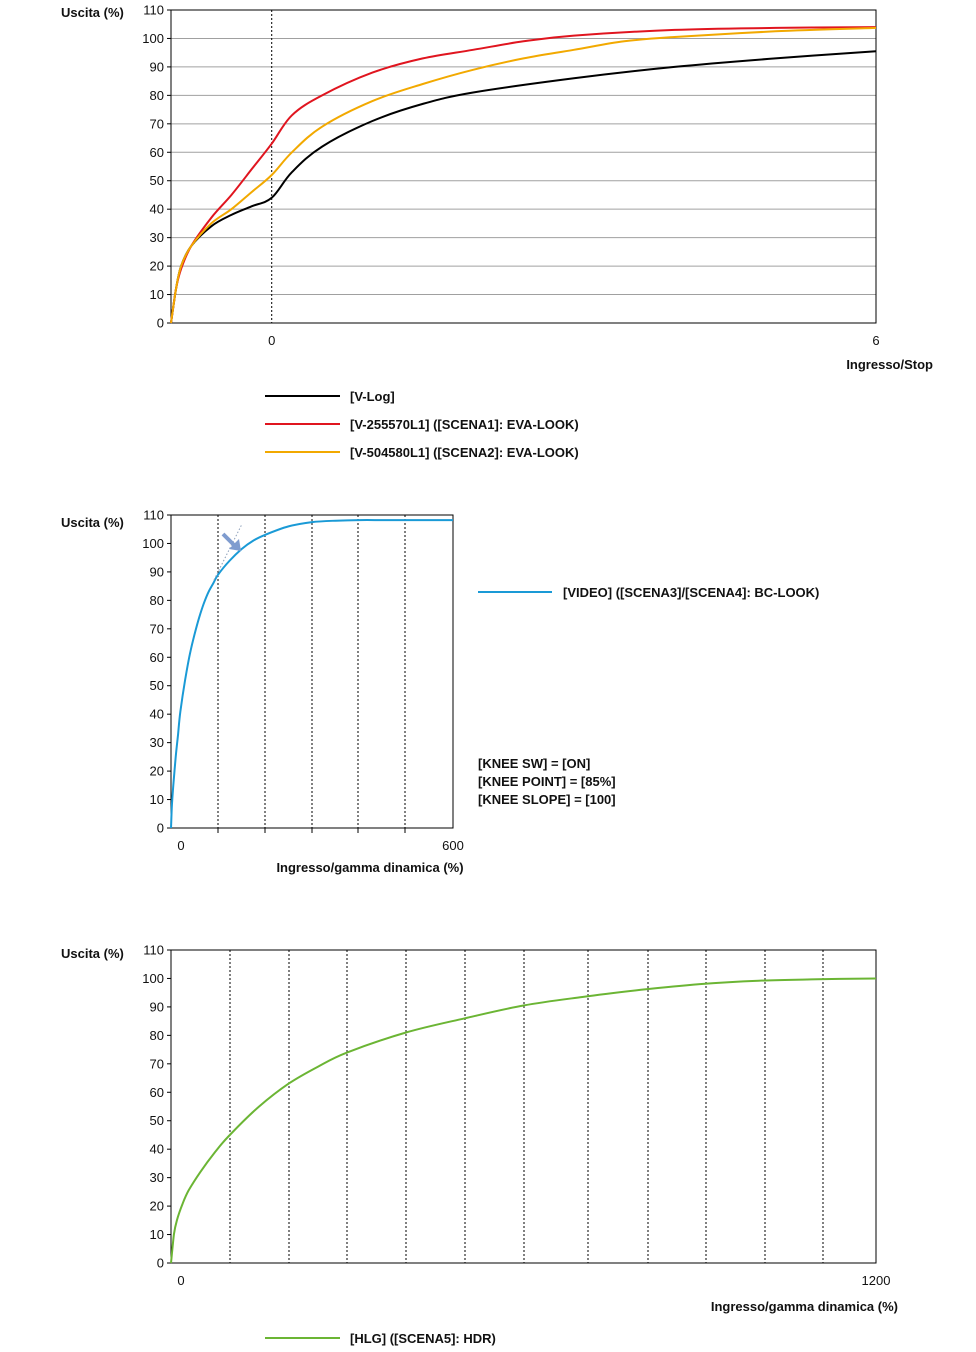 The height and width of the screenshot is (1352, 976). Describe the element at coordinates (464, 424) in the screenshot. I see `chart1-legend-label: [V-255570L1] ([SCENA1]: EVA-LOOK)` at that location.